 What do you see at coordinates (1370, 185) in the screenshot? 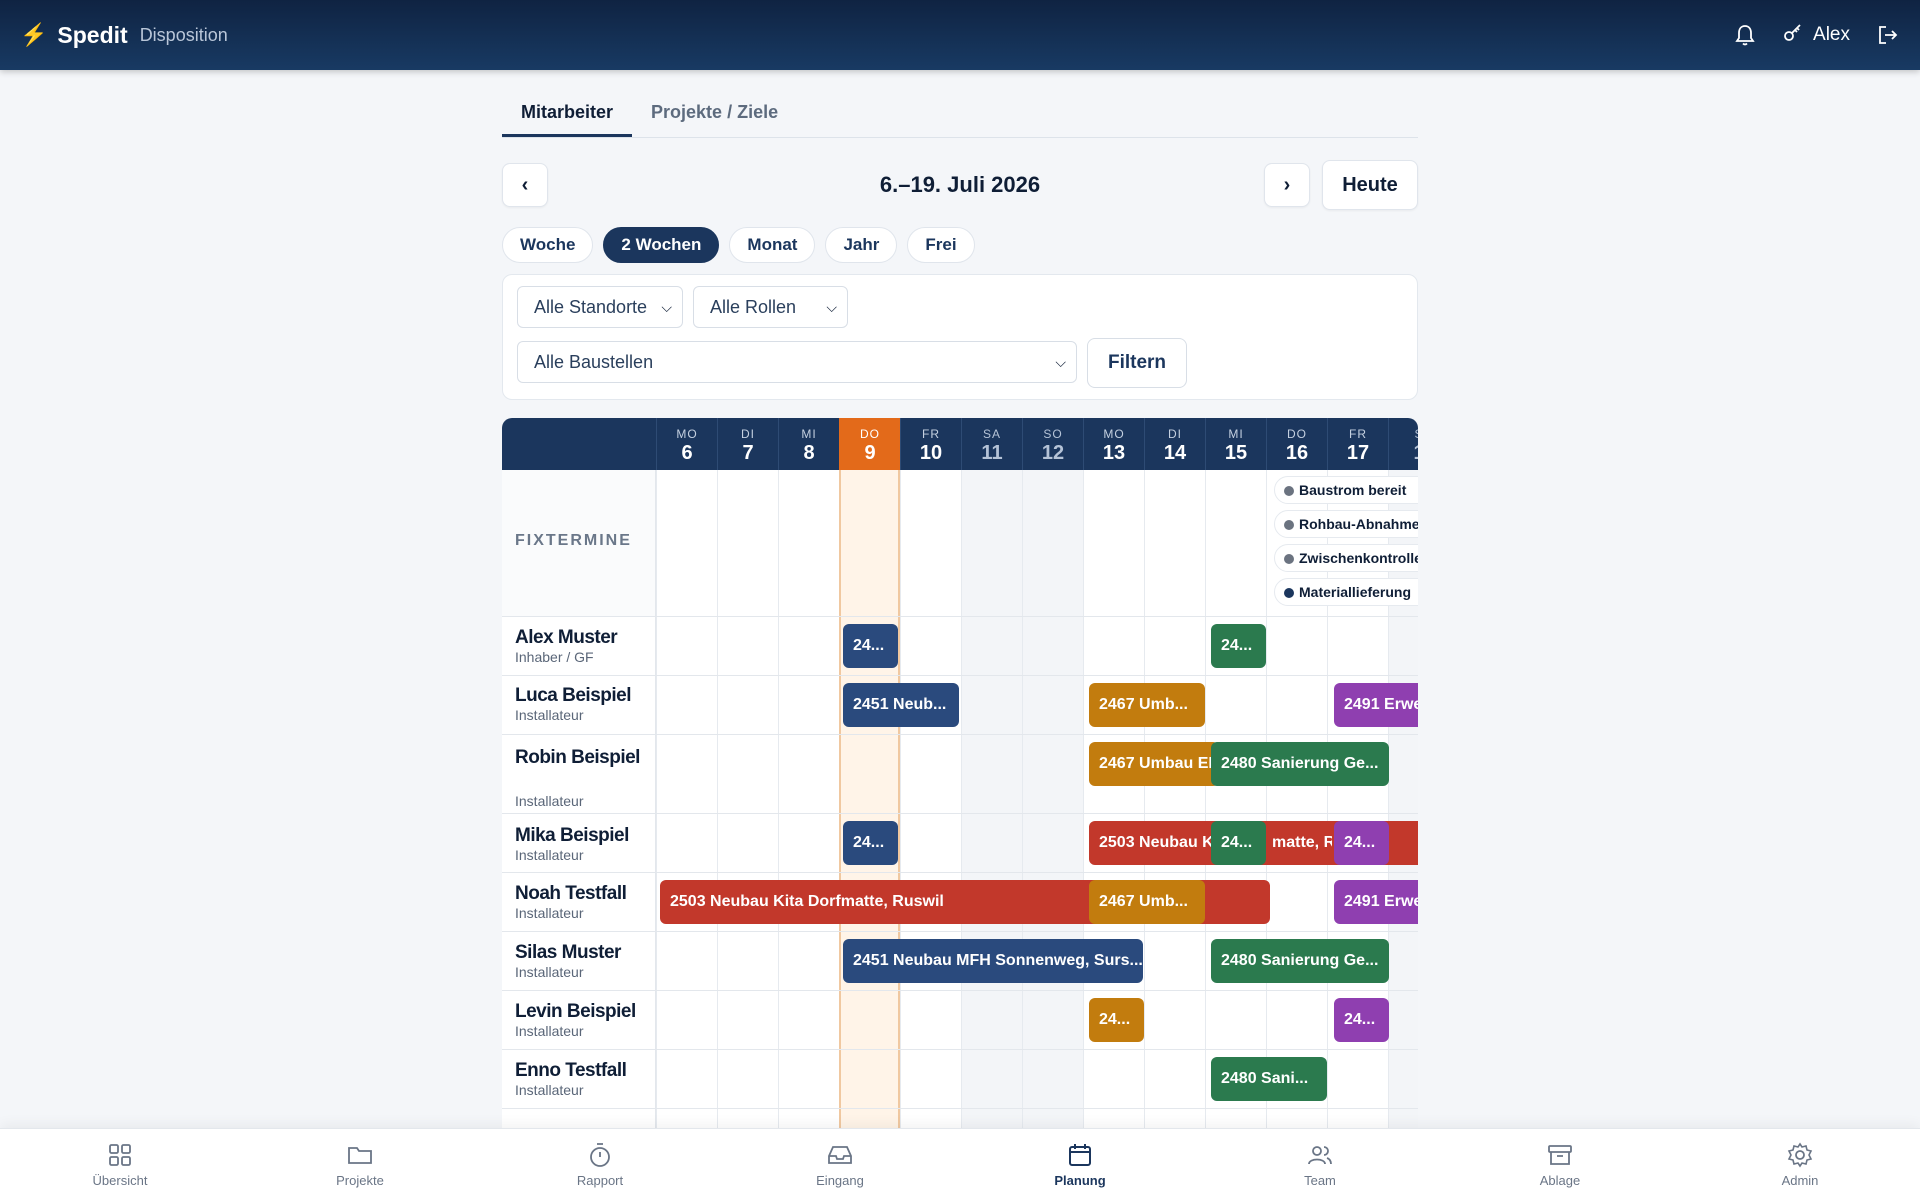
I see `today-button: Heute` at bounding box center [1370, 185].